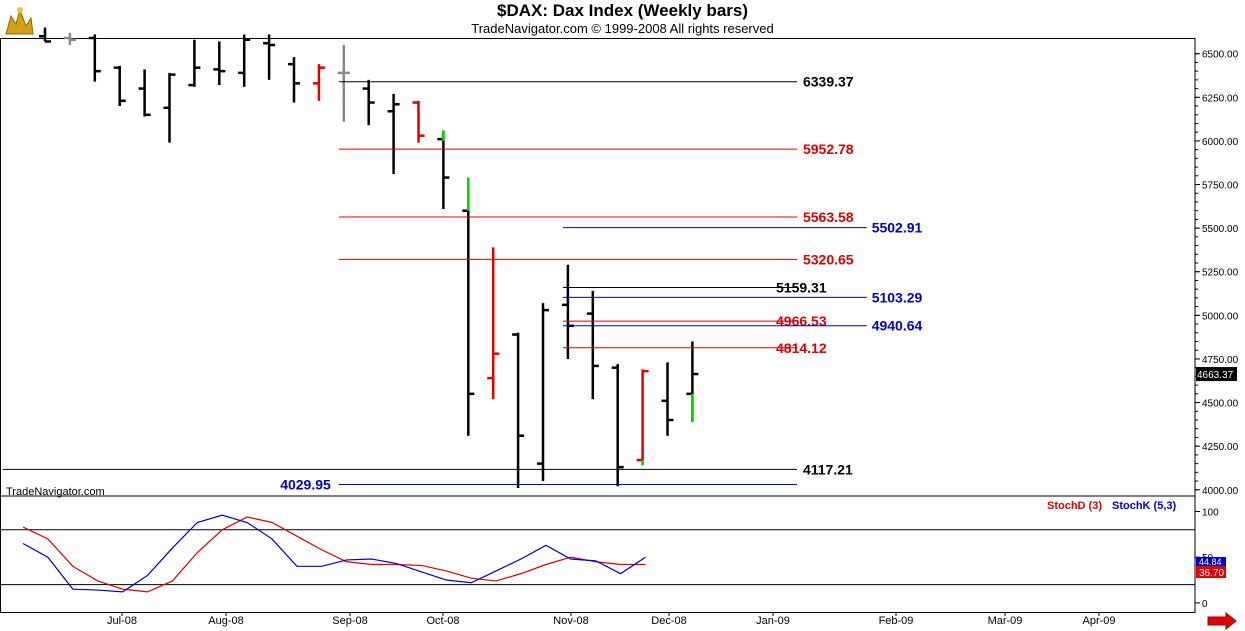  Describe the element at coordinates (1222, 621) in the screenshot. I see `right-arrow-icon` at that location.